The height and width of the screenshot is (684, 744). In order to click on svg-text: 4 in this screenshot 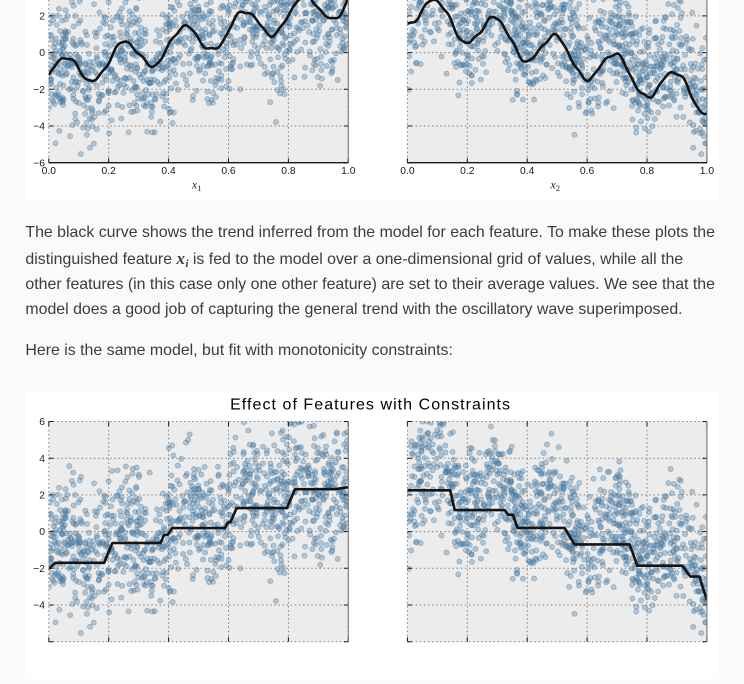, I will do `click(43, 459)`.